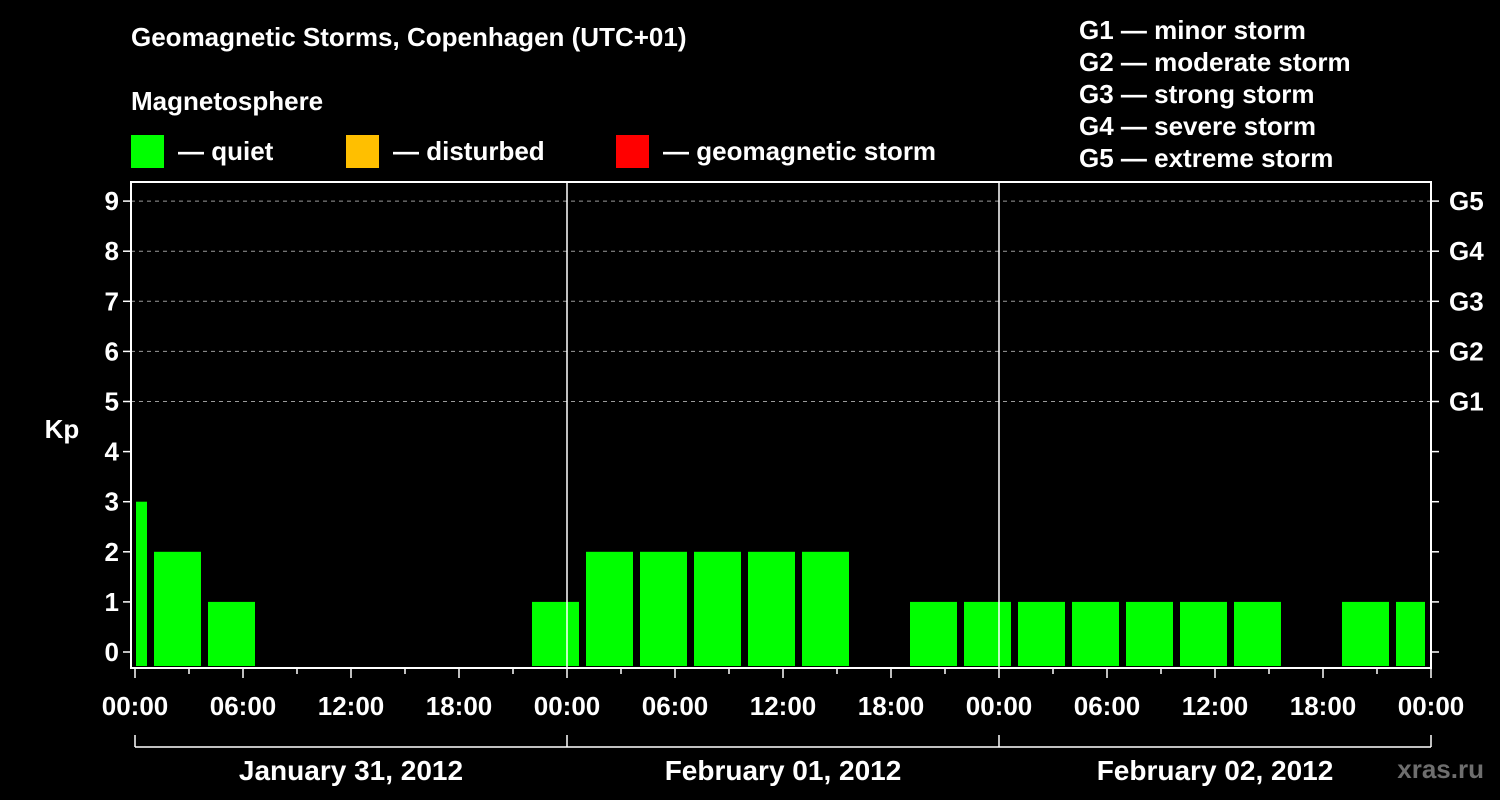  What do you see at coordinates (62, 429) in the screenshot?
I see `y-axis-label: Kp` at bounding box center [62, 429].